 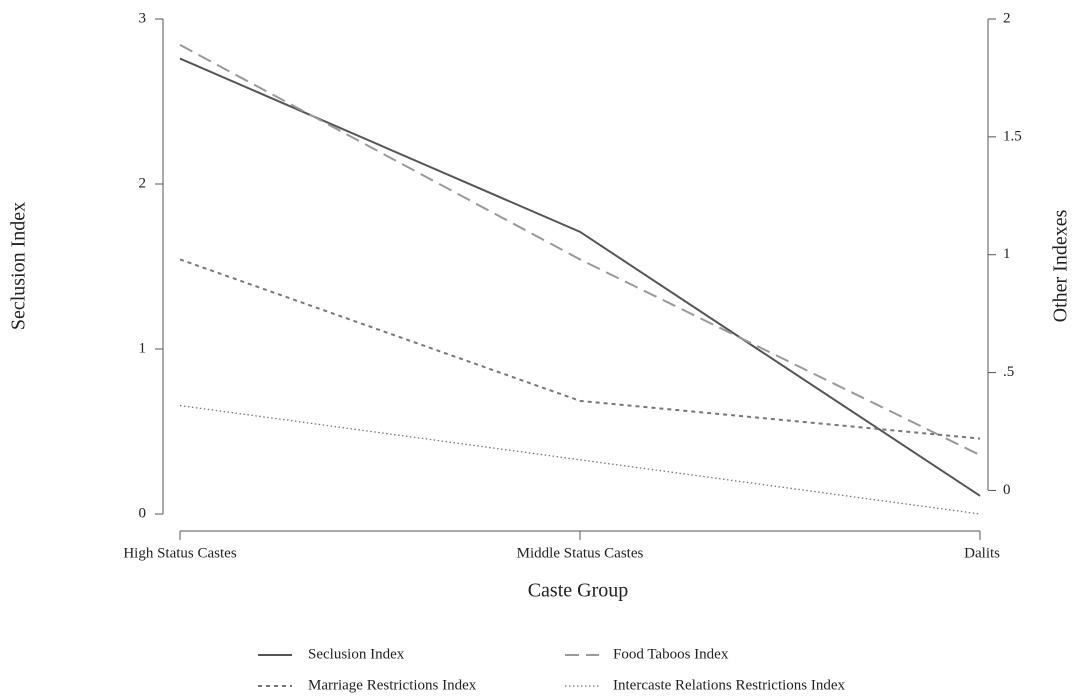 I want to click on y2-tick-label: 0, so click(x=1007, y=490).